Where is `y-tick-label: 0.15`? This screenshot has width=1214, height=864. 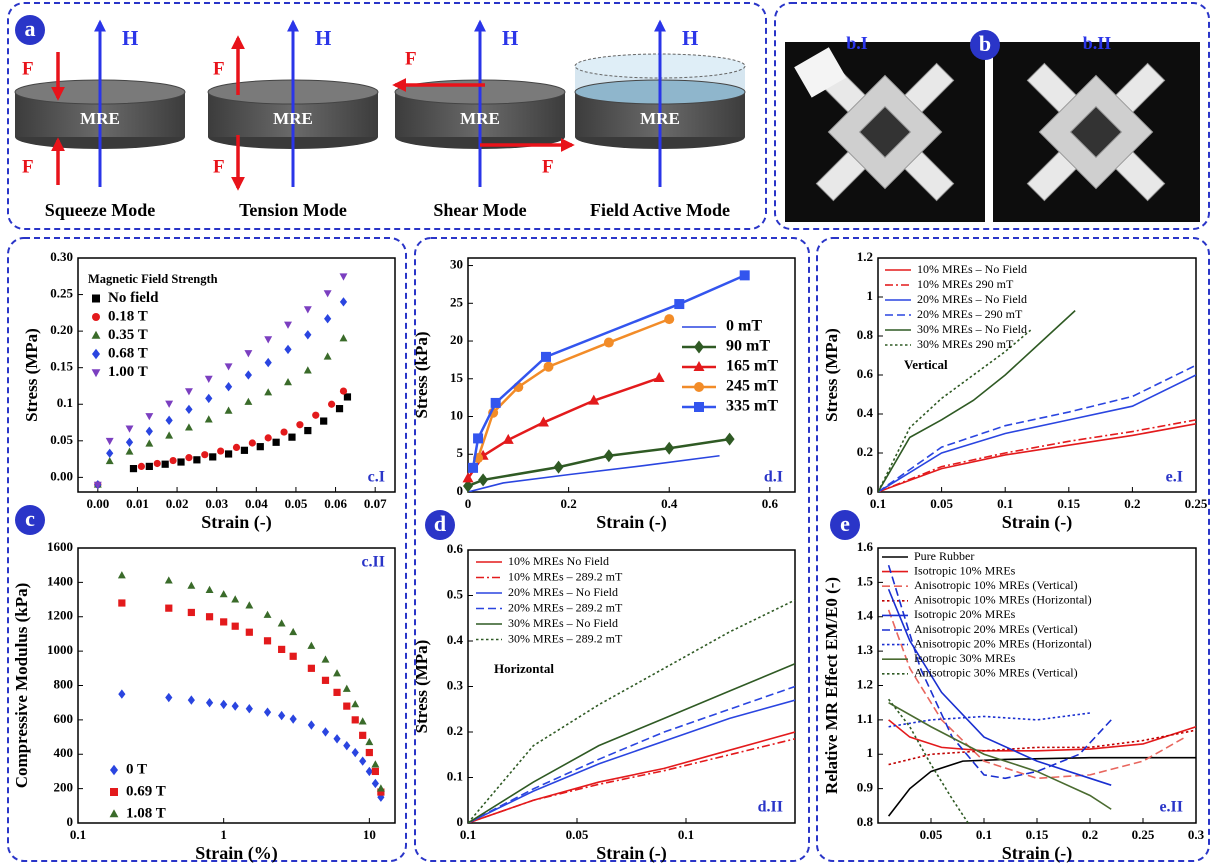
y-tick-label: 0.15 is located at coordinates (61, 366).